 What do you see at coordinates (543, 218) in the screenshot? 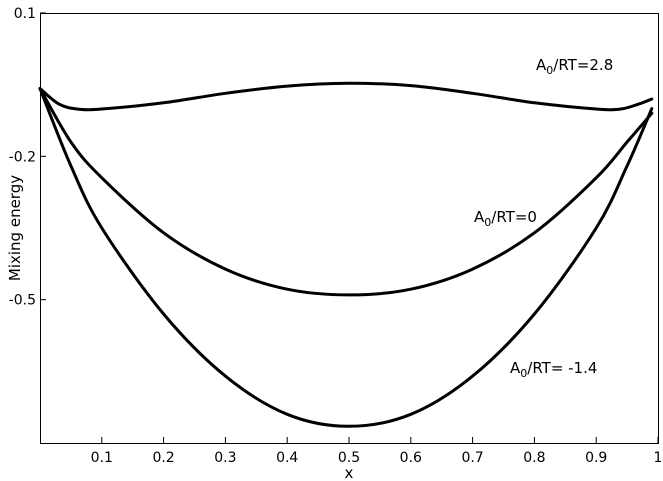
I see `curve-labels-layer: A0/RT=2.8A0/RT=0A0/RT= -1.4` at bounding box center [543, 218].